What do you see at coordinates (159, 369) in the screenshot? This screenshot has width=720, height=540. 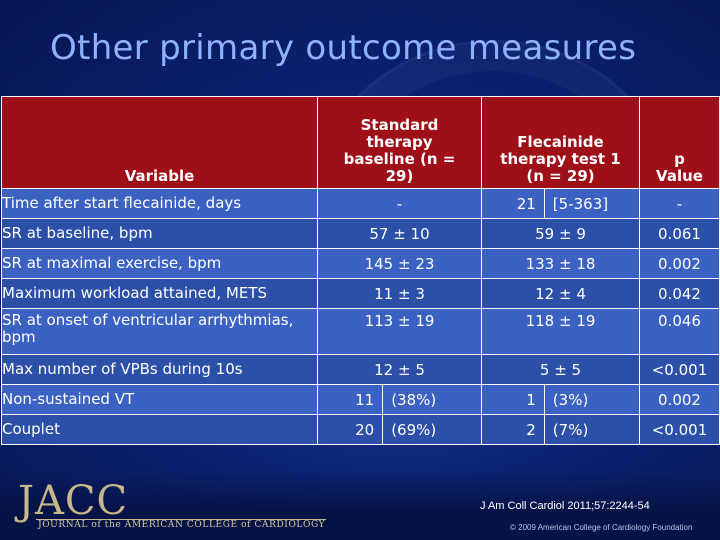 I see `row-variable: Max number of VPBs during 10s` at bounding box center [159, 369].